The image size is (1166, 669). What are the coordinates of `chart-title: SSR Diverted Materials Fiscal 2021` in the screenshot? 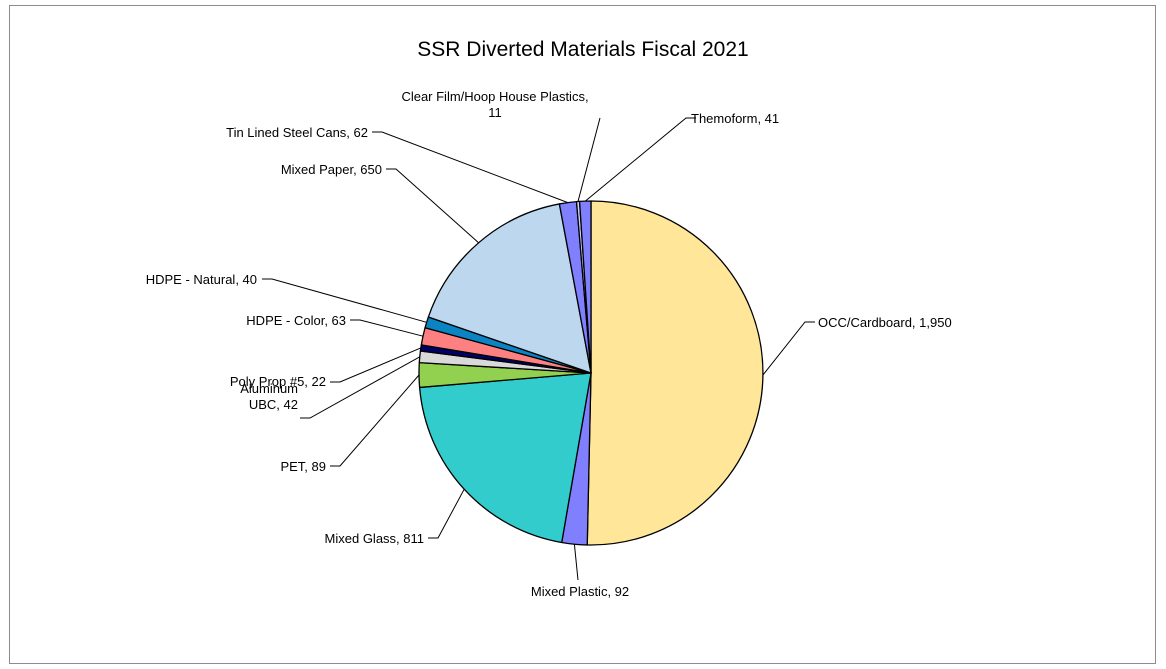 It's located at (583, 49).